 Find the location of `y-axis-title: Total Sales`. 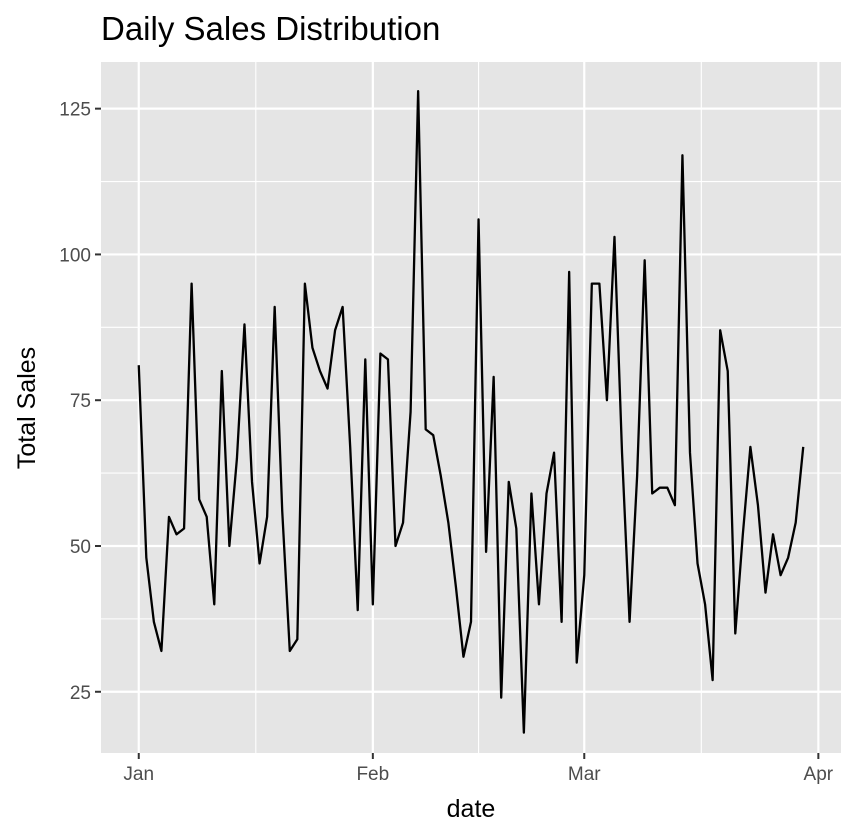

y-axis-title: Total Sales is located at coordinates (27, 408).